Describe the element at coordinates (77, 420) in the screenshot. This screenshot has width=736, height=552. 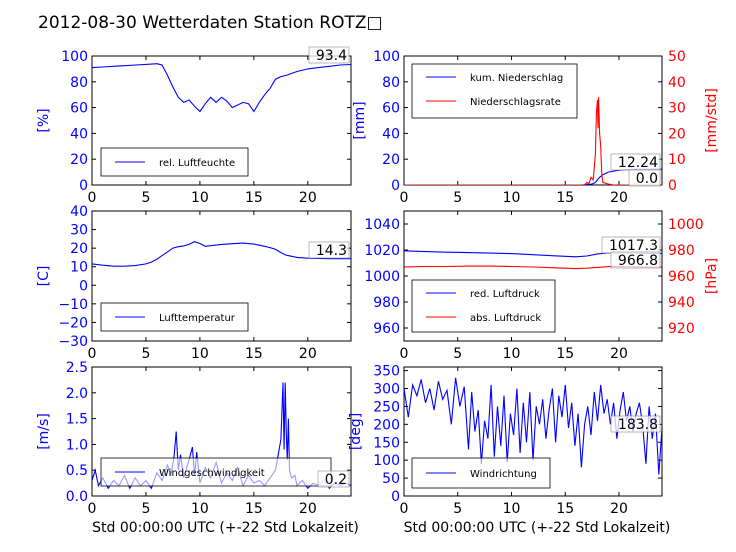
I see `y-tick-label: 1.5` at that location.